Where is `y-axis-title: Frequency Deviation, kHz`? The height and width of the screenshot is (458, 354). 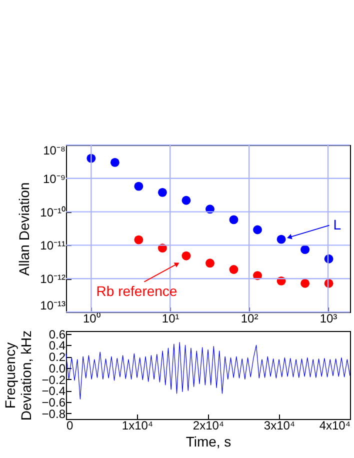
y-axis-title: Frequency Deviation, kHz is located at coordinates (18, 375).